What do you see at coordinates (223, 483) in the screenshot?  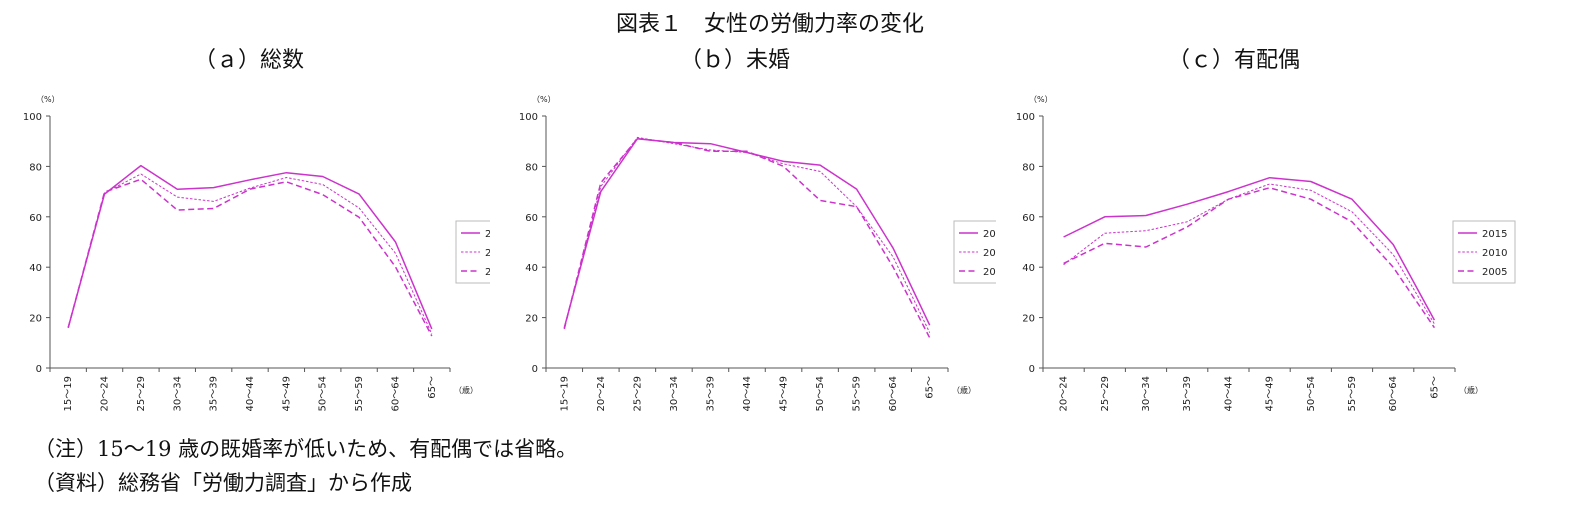 I see `note-line-2: （資料）総務省「労働力調査」から作成` at bounding box center [223, 483].